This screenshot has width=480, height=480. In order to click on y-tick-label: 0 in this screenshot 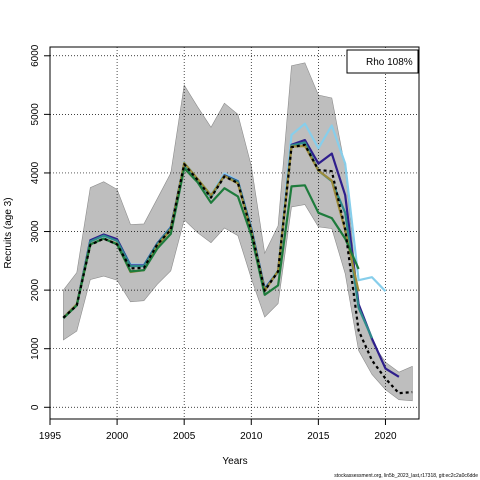, I will do `click(35, 407)`.